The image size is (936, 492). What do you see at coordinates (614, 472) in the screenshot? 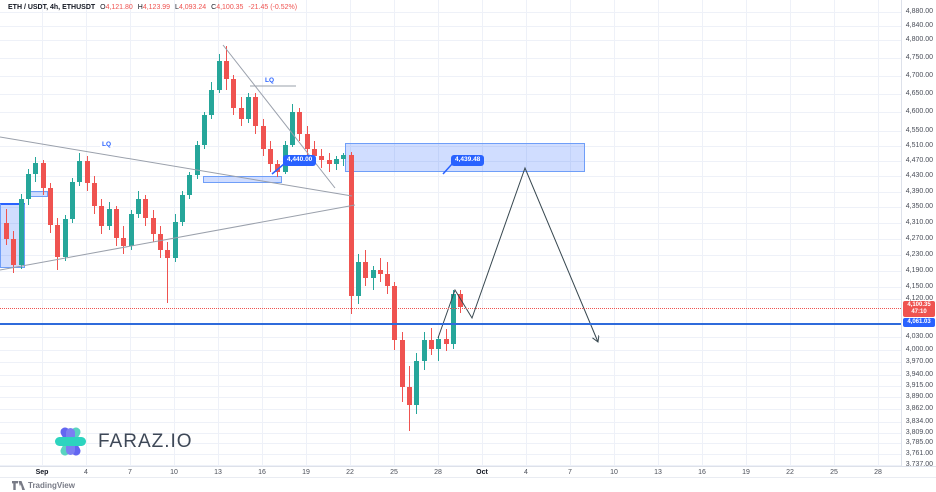
I see `time-axis-label: 10` at bounding box center [614, 472].